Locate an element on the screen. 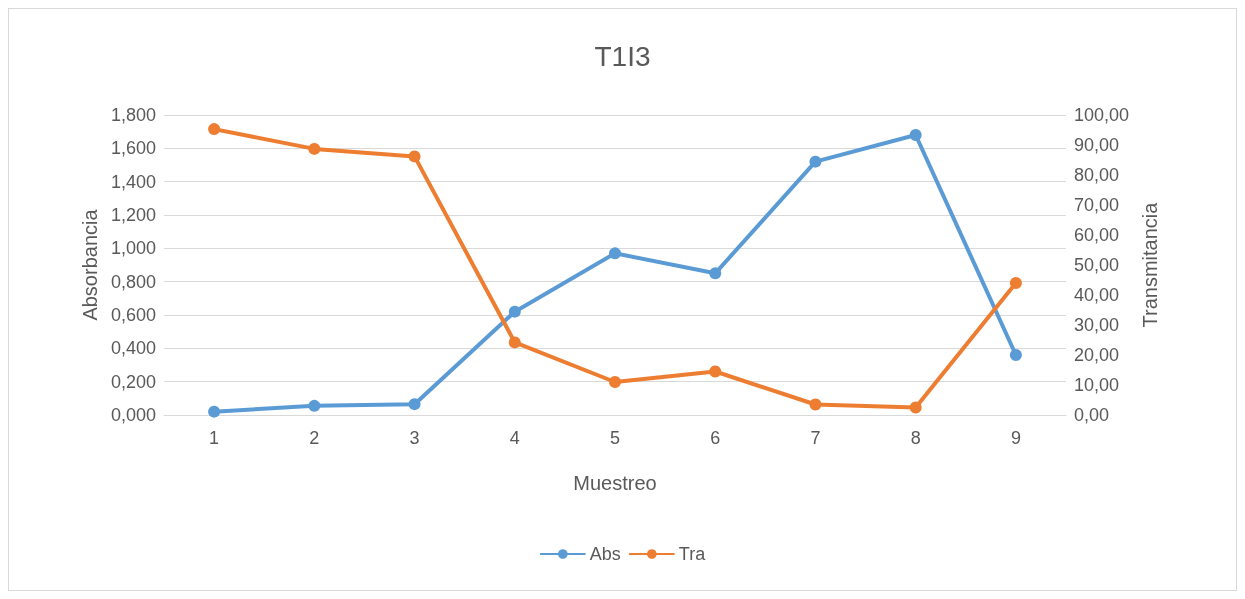 Image resolution: width=1245 pixels, height=599 pixels. y2-tick-label: 60,00 is located at coordinates (1097, 235).